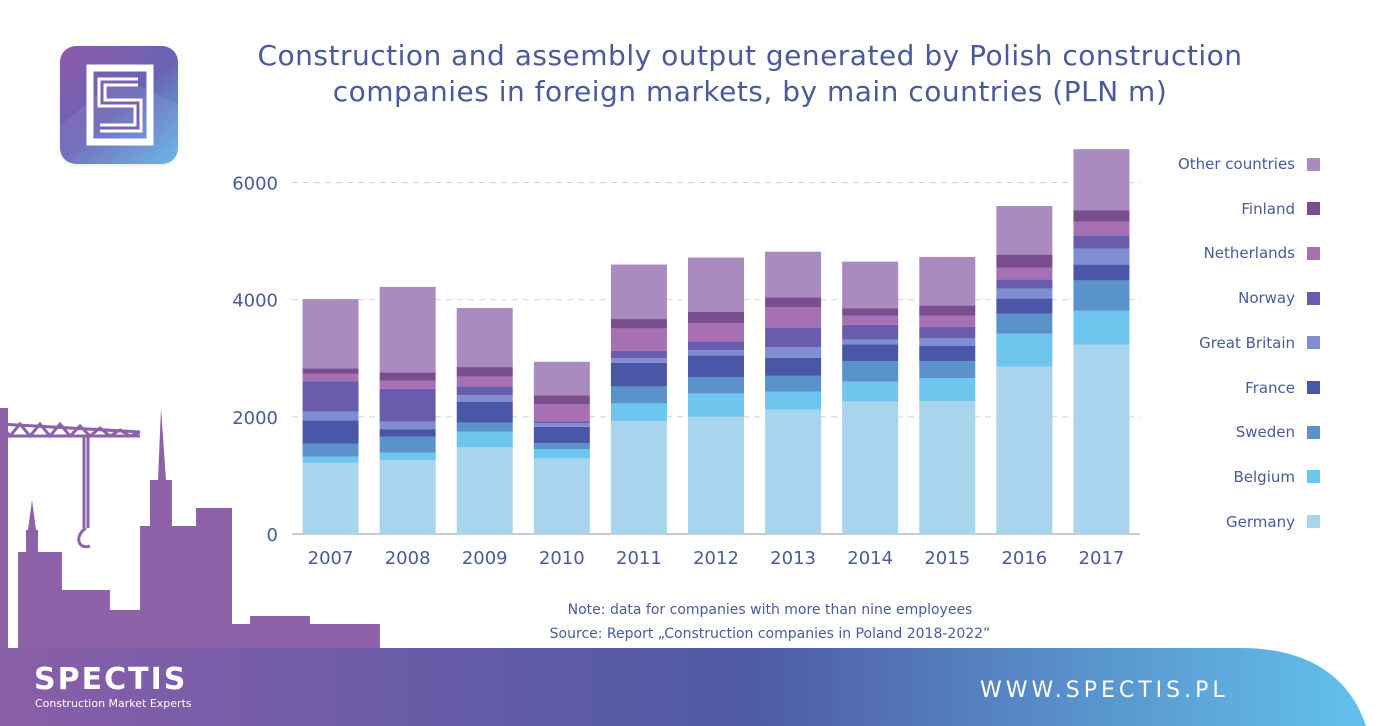 This screenshot has width=1386, height=726. I want to click on x-tick-label: 2015, so click(947, 558).